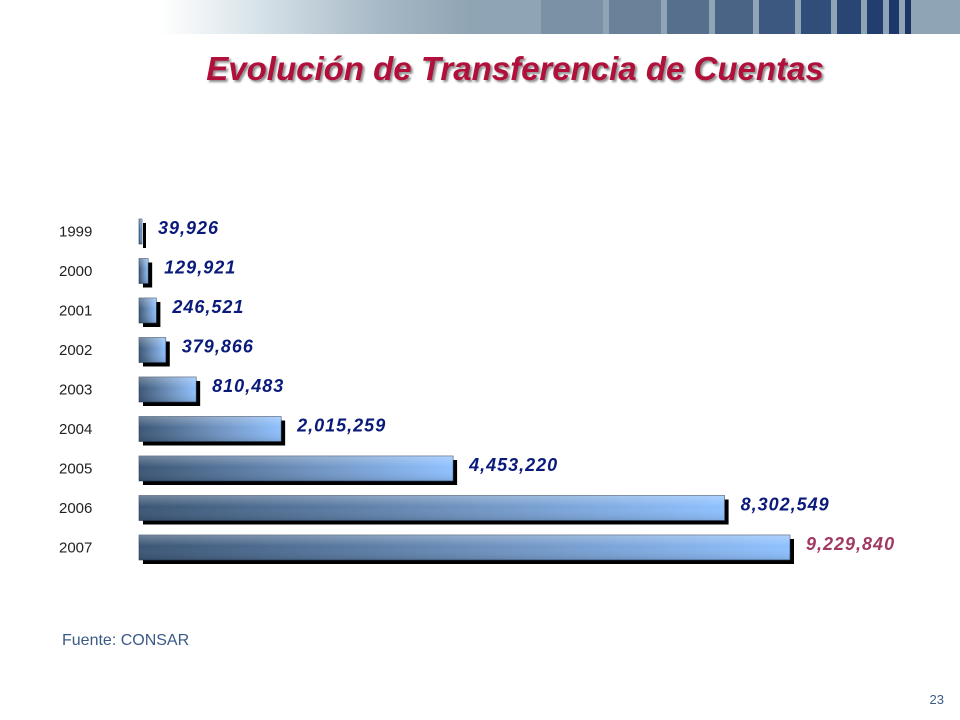 This screenshot has width=960, height=720. What do you see at coordinates (248, 386) in the screenshot?
I see `value-label: 810,483` at bounding box center [248, 386].